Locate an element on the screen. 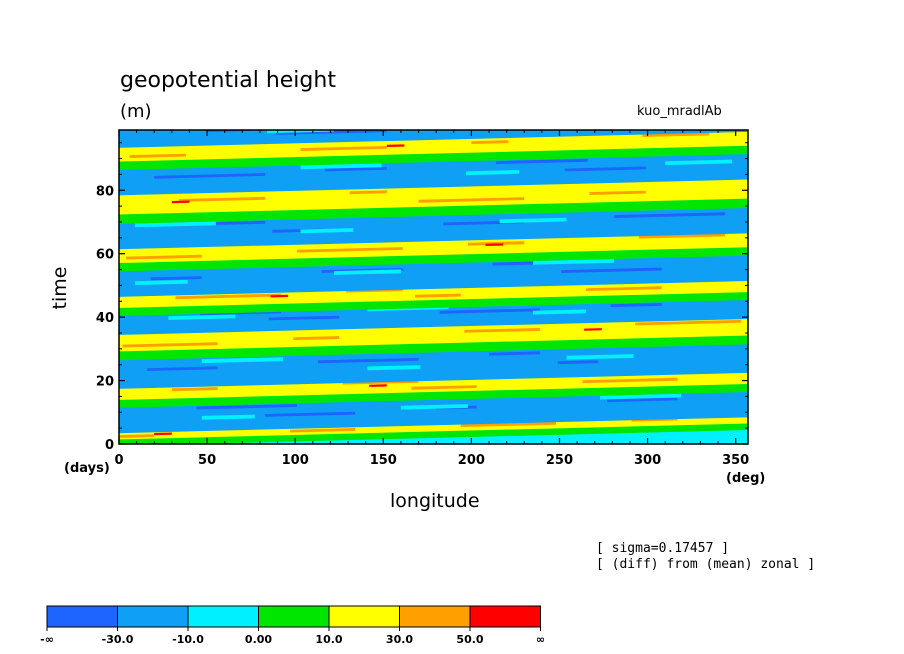 Image resolution: width=904 pixels, height=654 pixels. colorbar-label: -10.0 is located at coordinates (188, 639).